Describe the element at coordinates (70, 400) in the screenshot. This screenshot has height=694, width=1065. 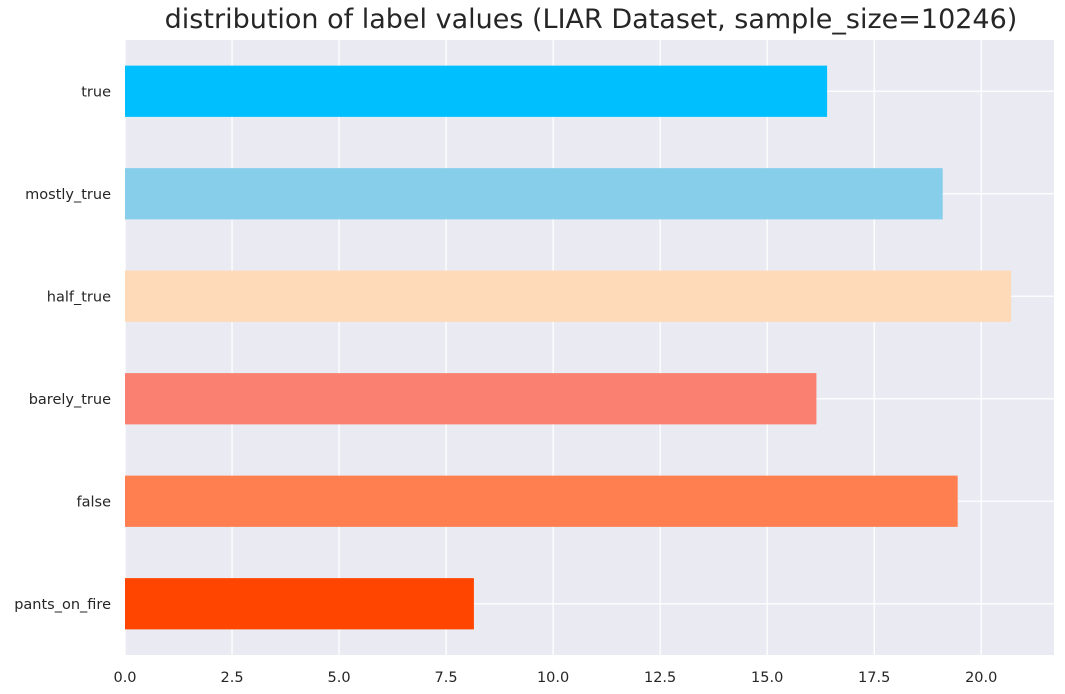
I see `y-tick-label: barely_true` at that location.